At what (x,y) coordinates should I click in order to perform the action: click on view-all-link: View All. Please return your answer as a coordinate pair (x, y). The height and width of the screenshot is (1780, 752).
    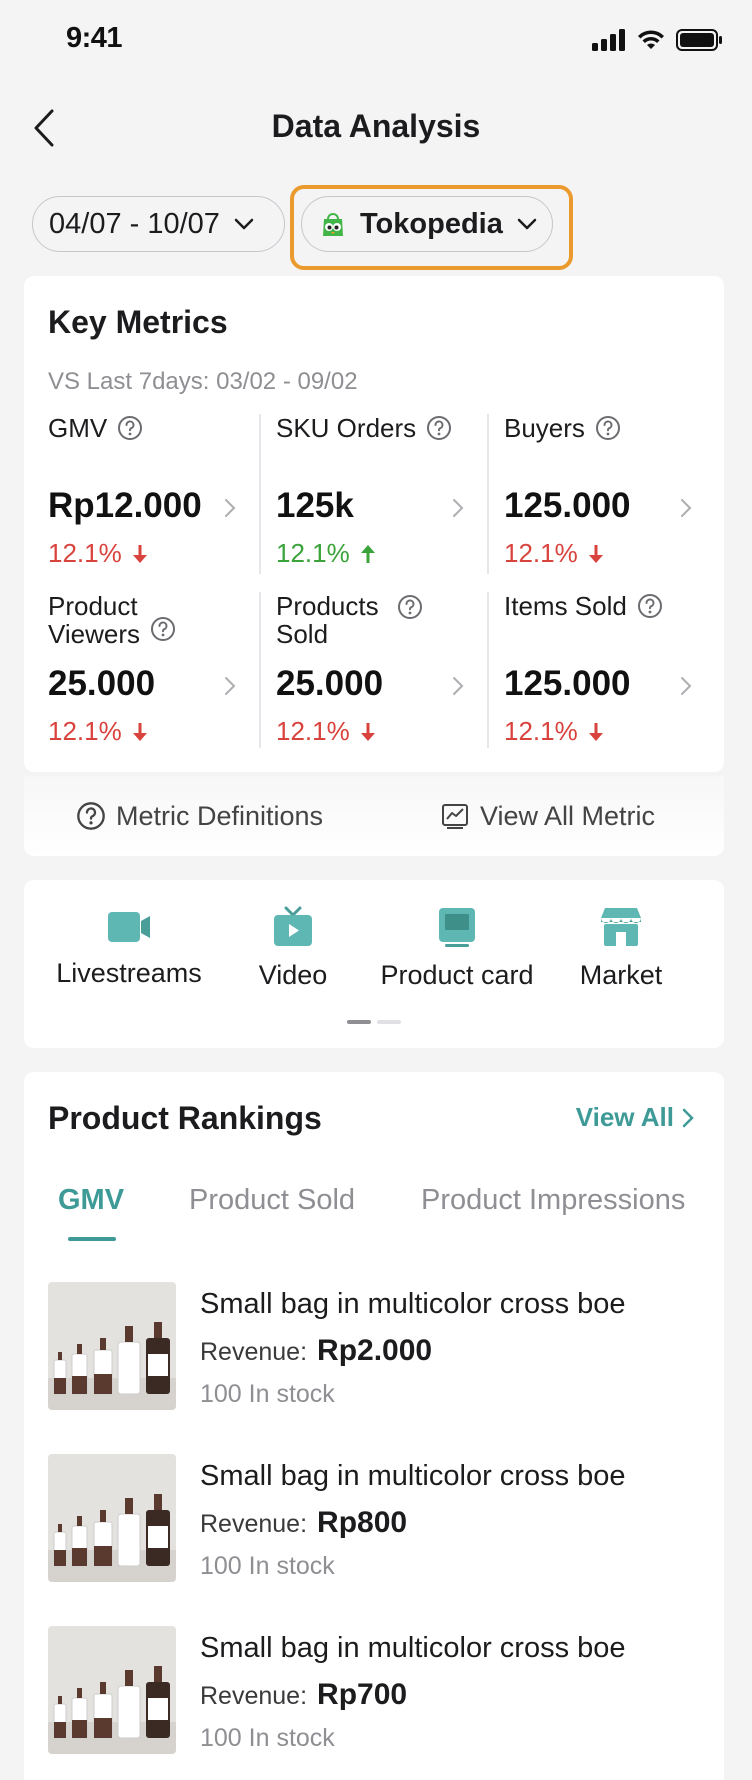
    Looking at the image, I should click on (635, 1117).